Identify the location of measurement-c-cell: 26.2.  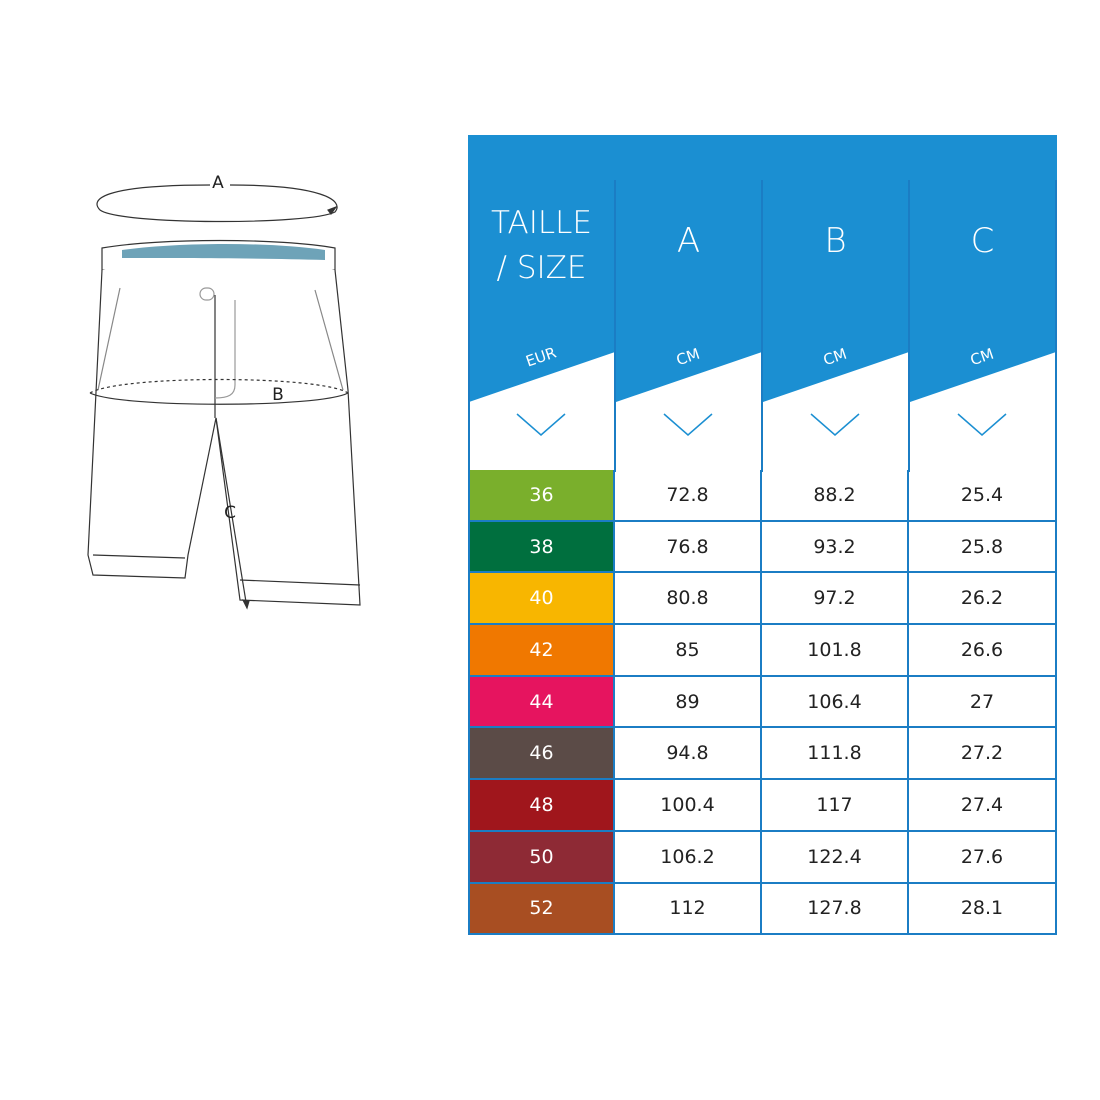
(983, 599).